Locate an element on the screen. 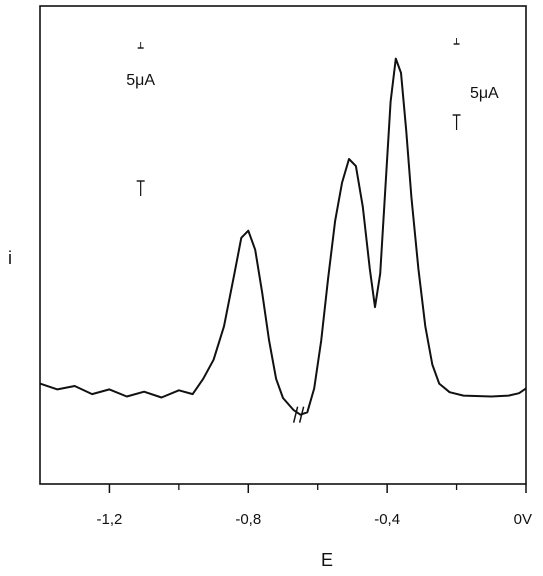  y-axis-label: i is located at coordinates (10, 258).